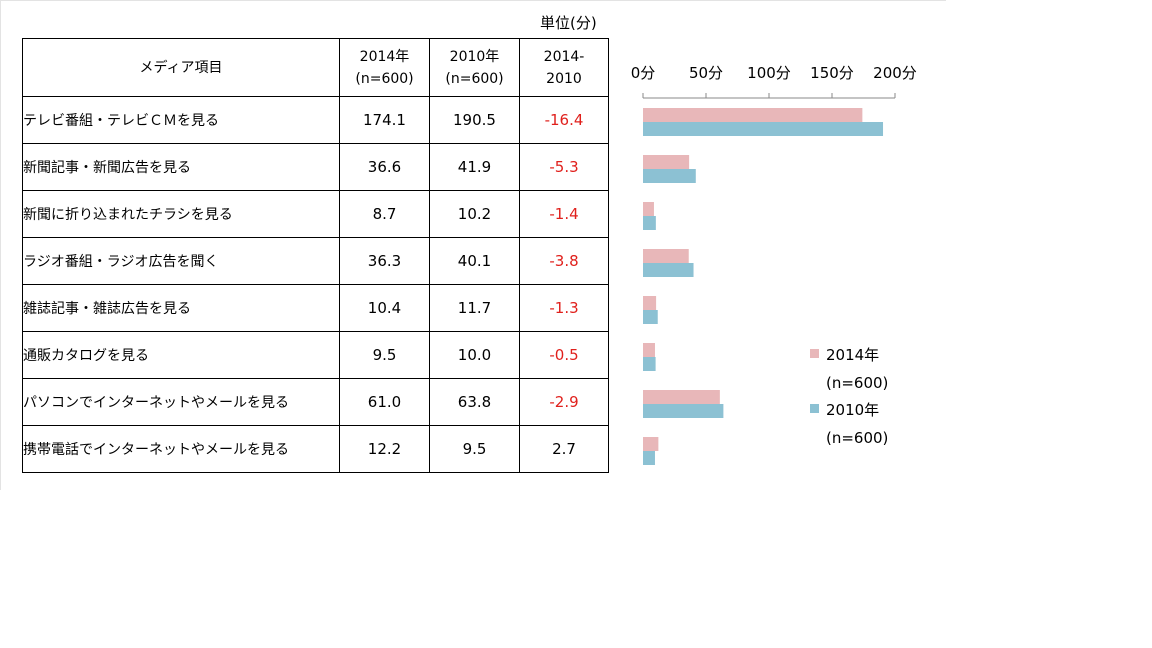 The width and height of the screenshot is (1152, 648). What do you see at coordinates (384, 78) in the screenshot?
I see `header-2014-n: (n=600)` at bounding box center [384, 78].